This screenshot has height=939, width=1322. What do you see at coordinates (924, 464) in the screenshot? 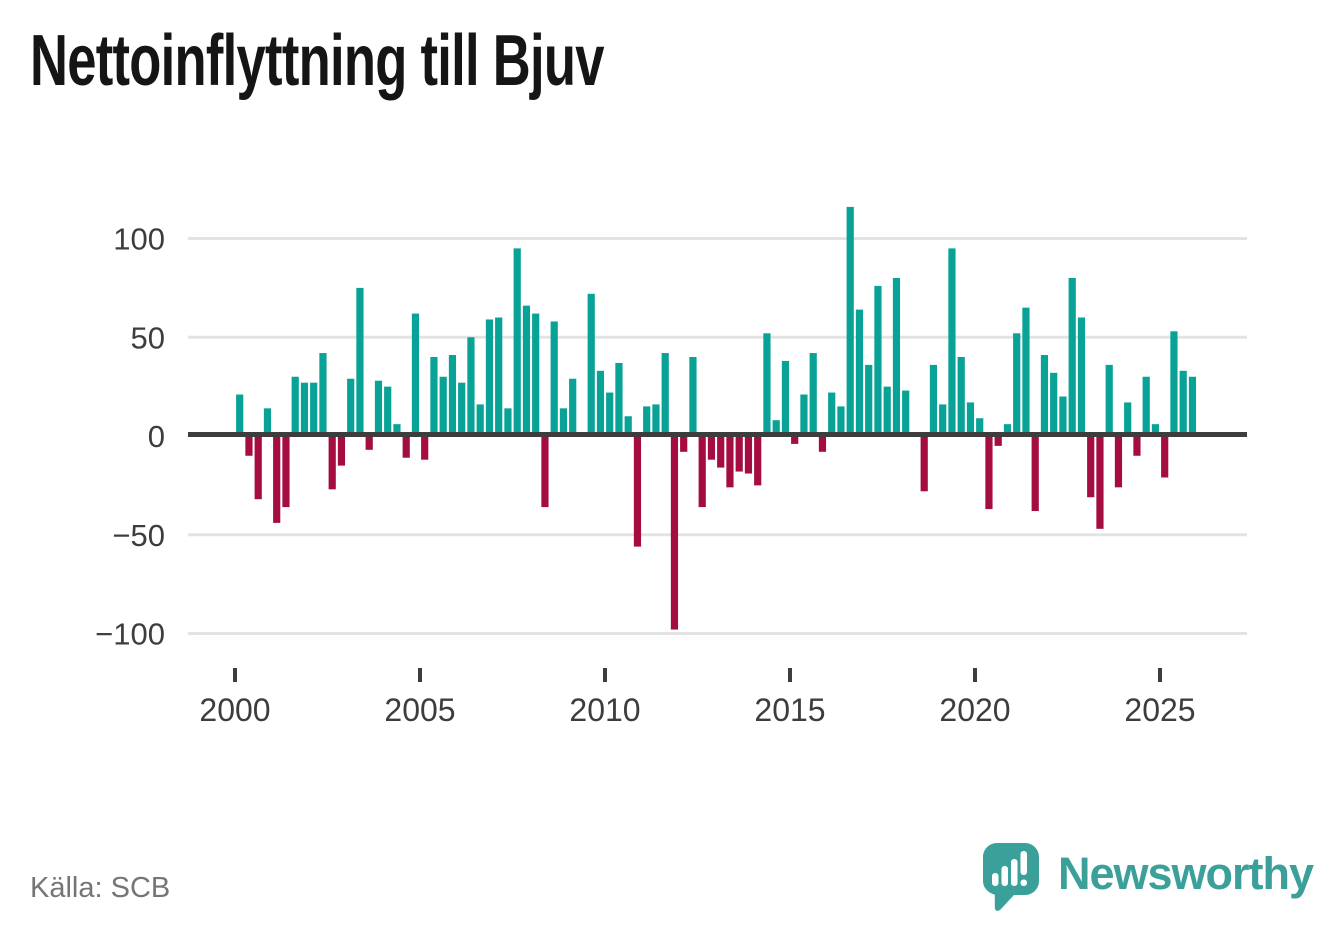
I see `bar-2018Q3` at bounding box center [924, 464].